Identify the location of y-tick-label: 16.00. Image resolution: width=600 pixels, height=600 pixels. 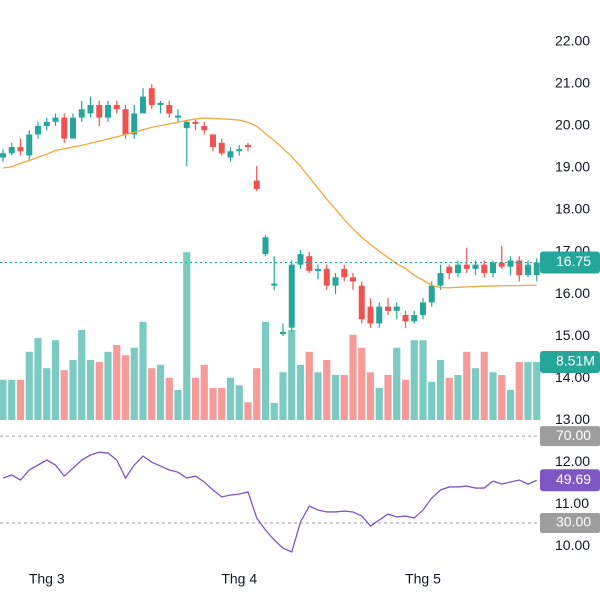
(572, 293).